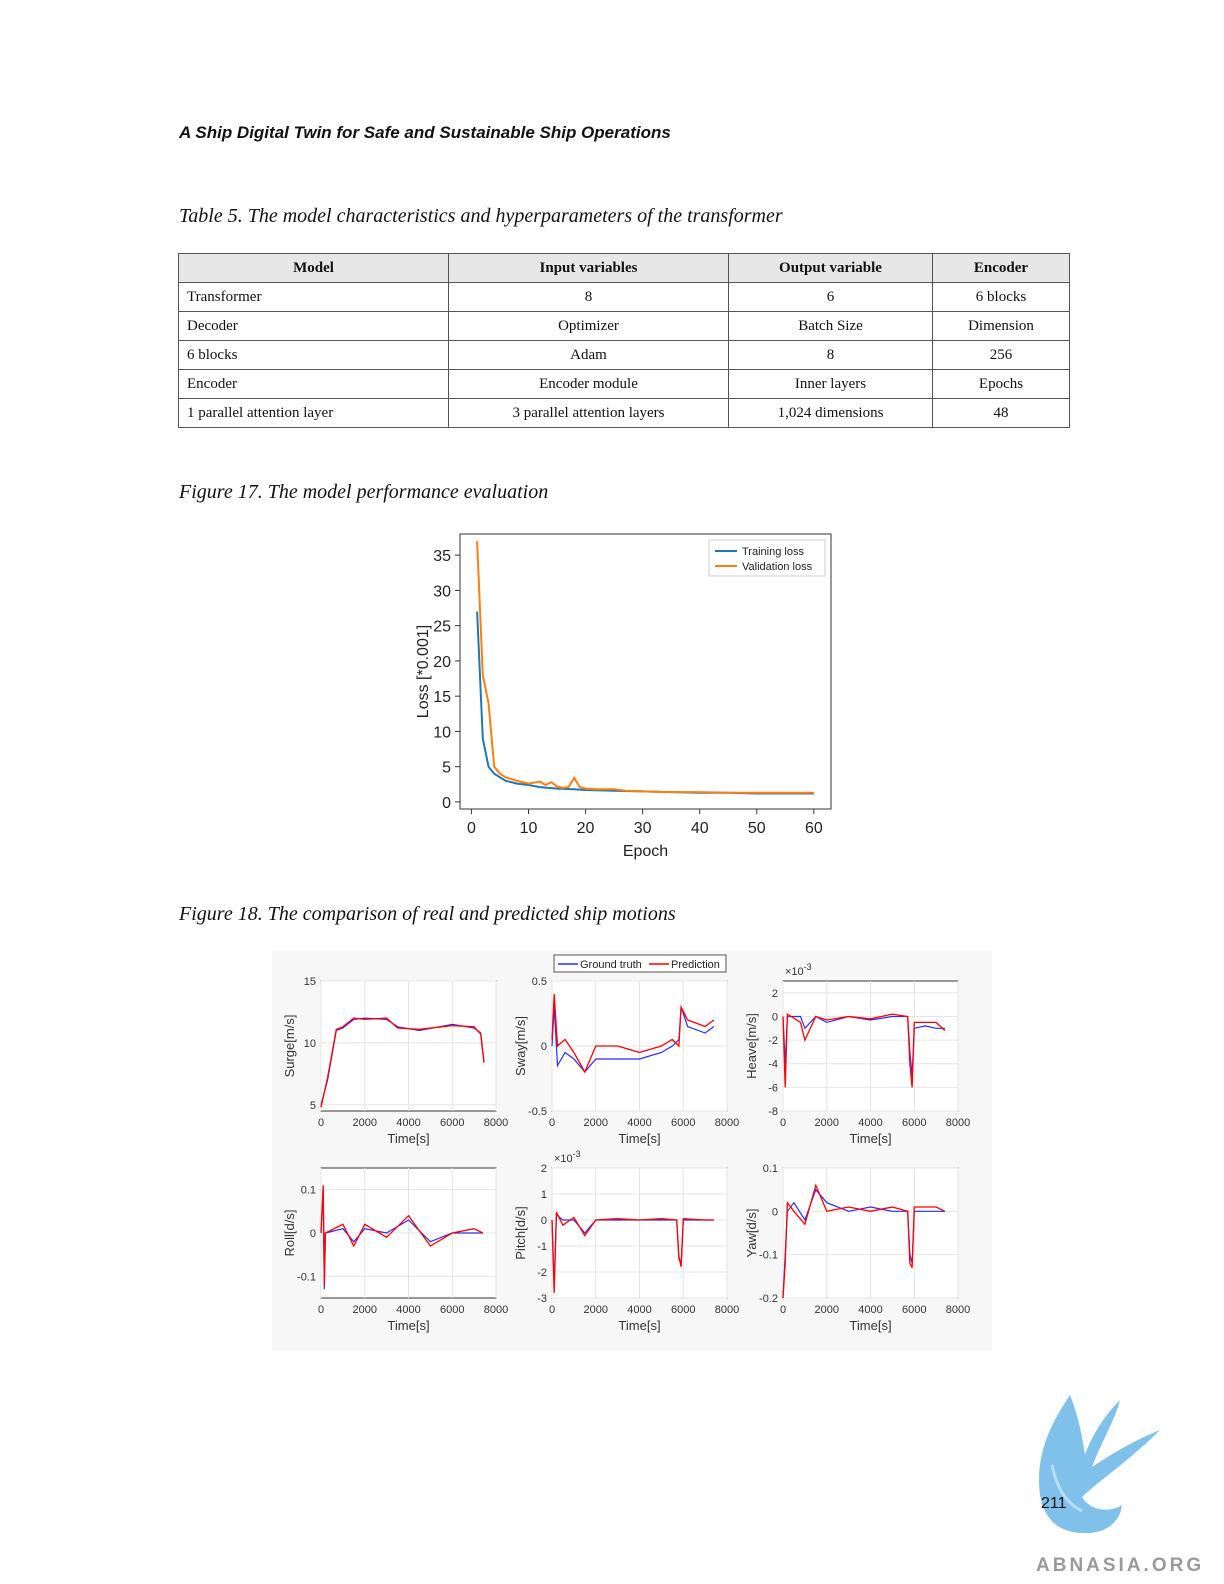  What do you see at coordinates (830, 326) in the screenshot?
I see `table-cell: Batch Size` at bounding box center [830, 326].